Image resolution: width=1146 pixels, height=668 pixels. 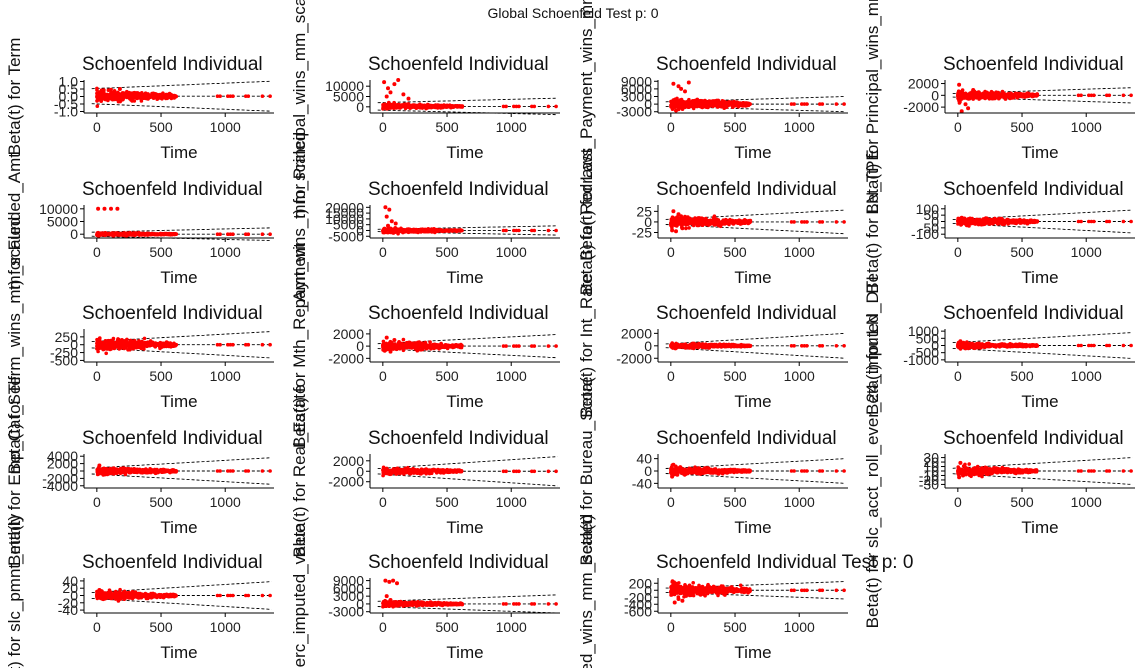 I want to click on y-axis-title: t) for Principal_wins_mm_scaled, so click(x=299, y=109).